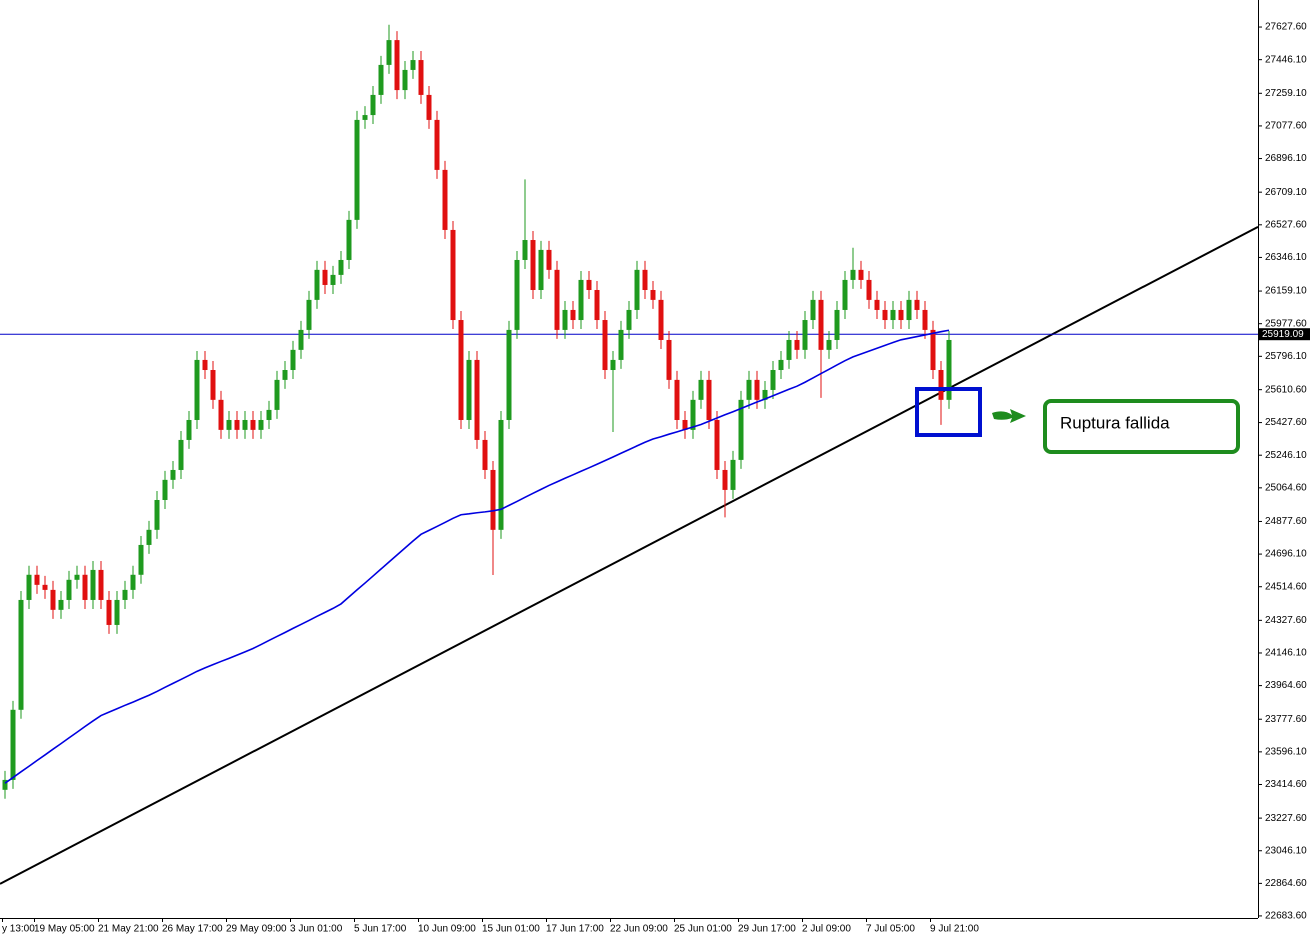 The height and width of the screenshot is (944, 1310). Describe the element at coordinates (1286, 224) in the screenshot. I see `y-tick-label: 26527.60` at that location.